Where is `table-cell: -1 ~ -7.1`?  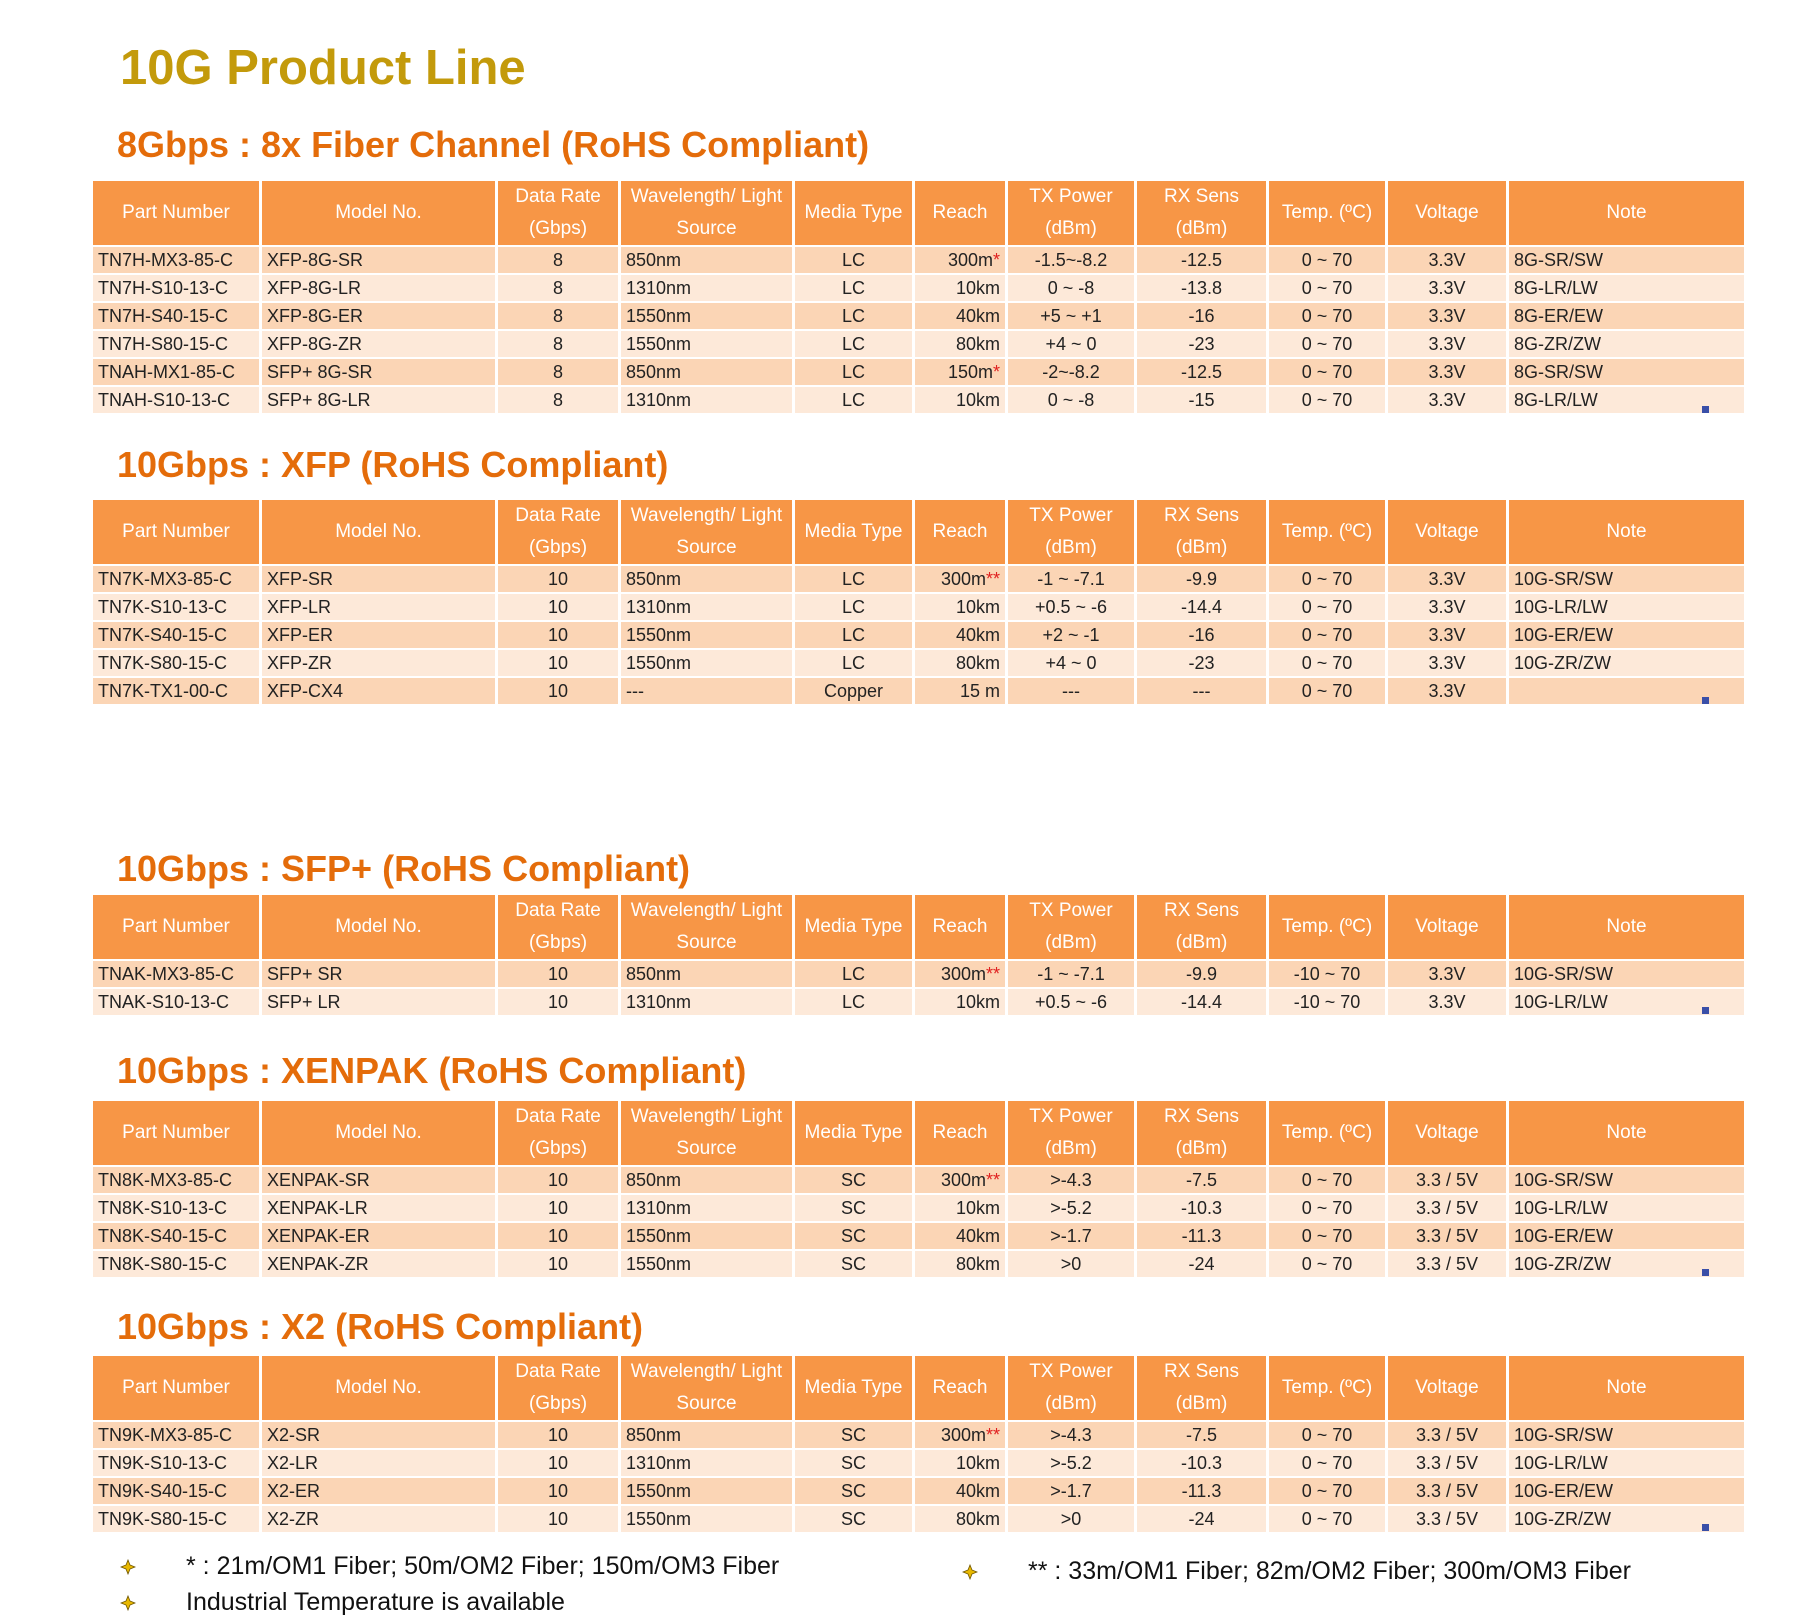
table-cell: -1 ~ -7.1 is located at coordinates (1071, 579).